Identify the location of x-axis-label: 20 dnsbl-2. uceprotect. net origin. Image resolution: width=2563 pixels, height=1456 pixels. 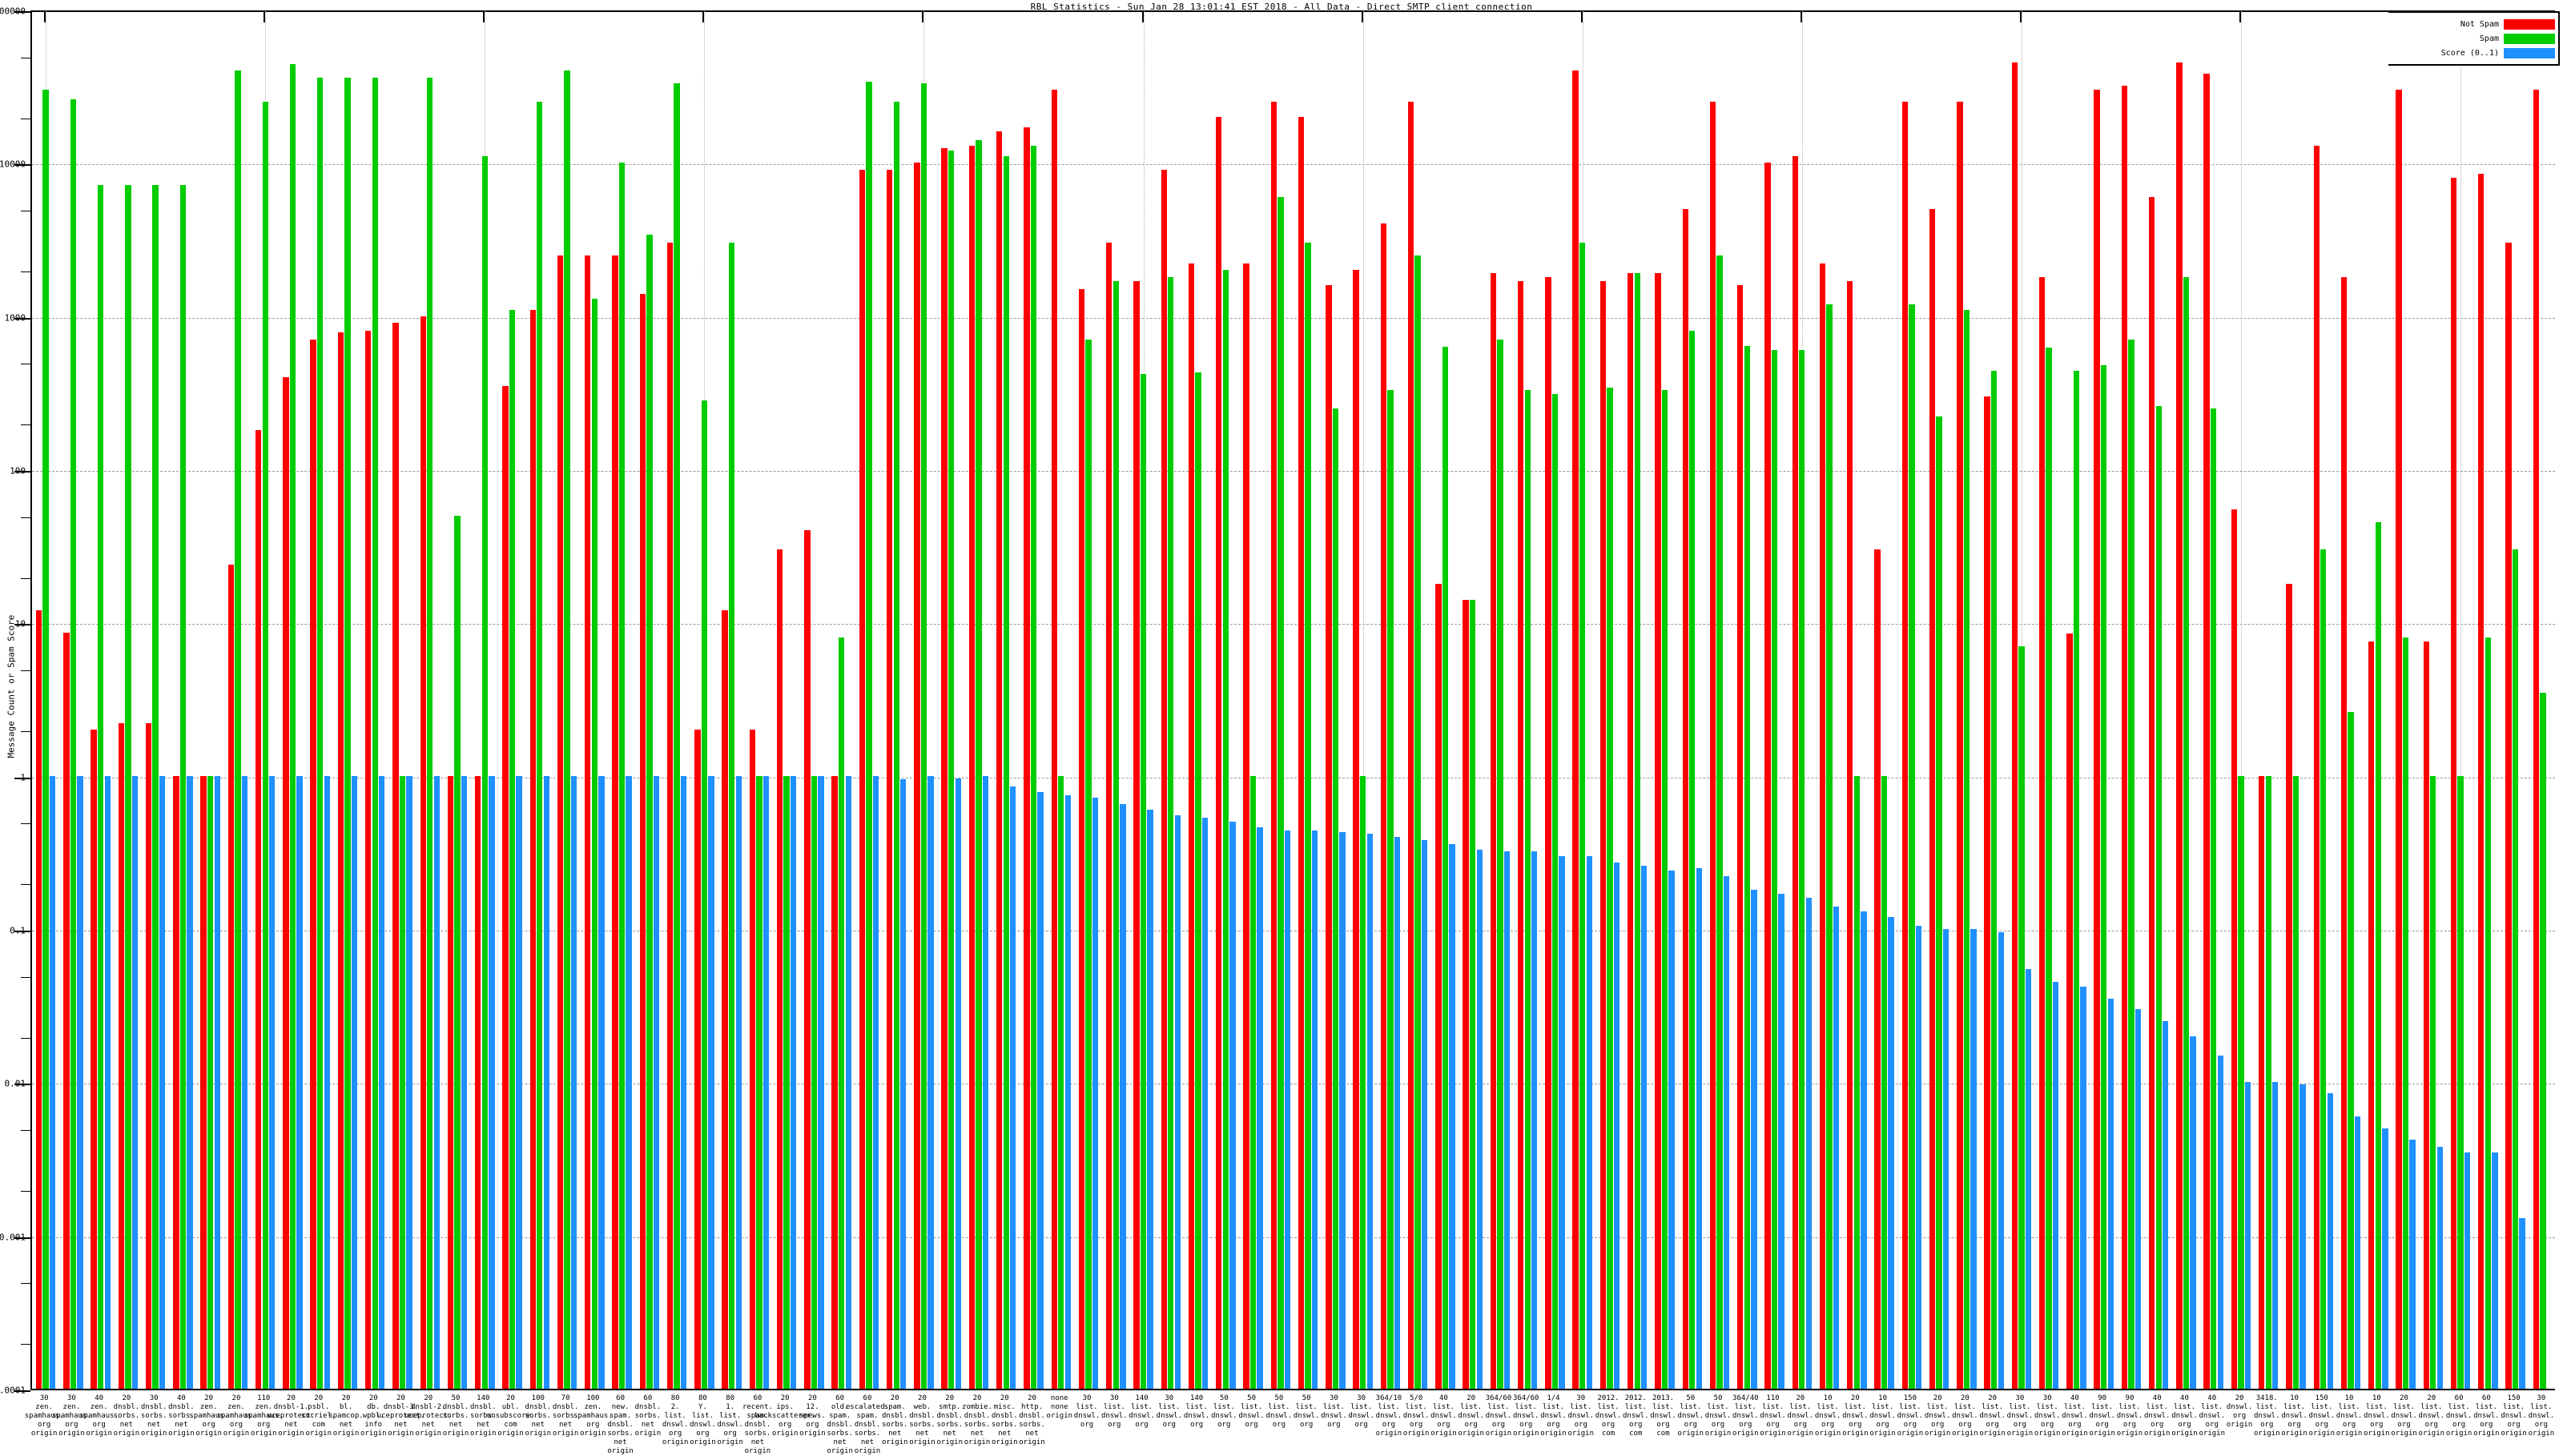
(428, 1416).